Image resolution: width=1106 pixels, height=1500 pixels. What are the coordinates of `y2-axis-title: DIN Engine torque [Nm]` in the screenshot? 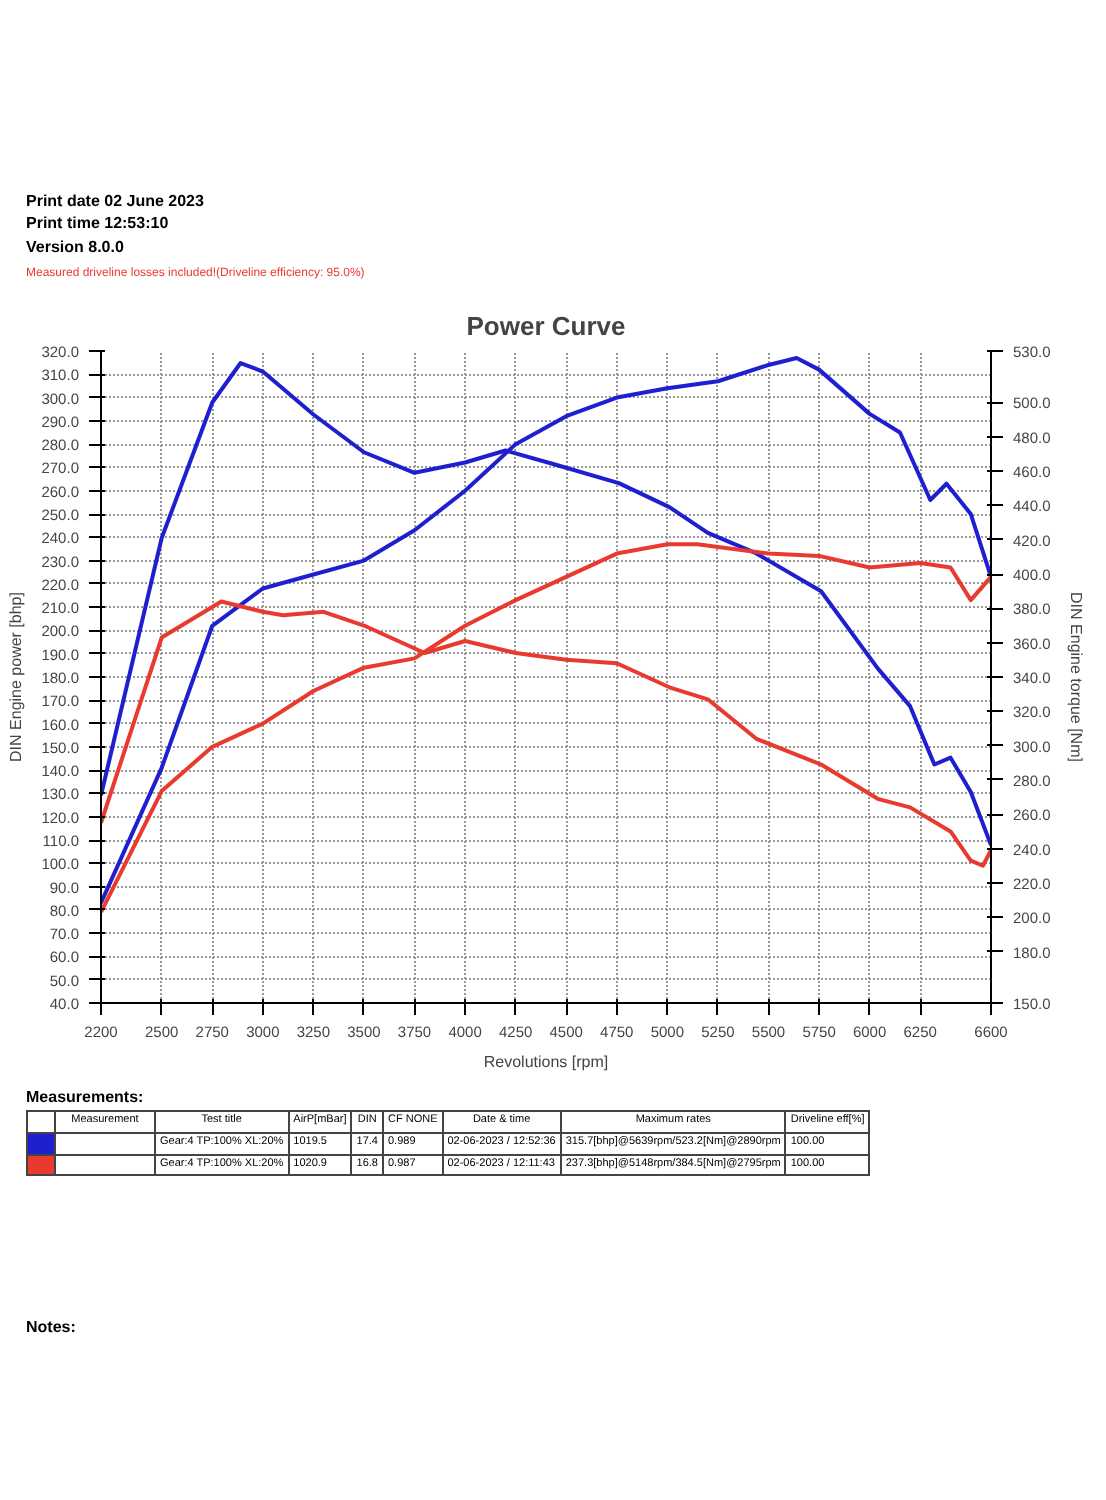 It's located at (1075, 677).